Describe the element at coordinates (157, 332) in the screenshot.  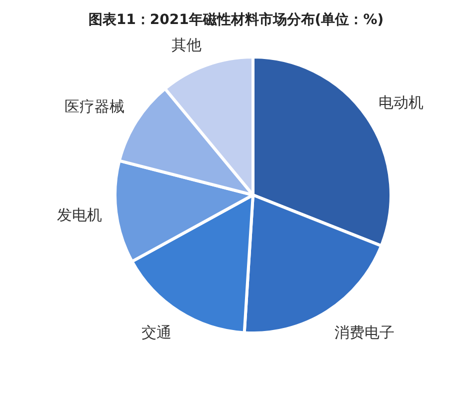
I see `slice-label: 交通` at that location.